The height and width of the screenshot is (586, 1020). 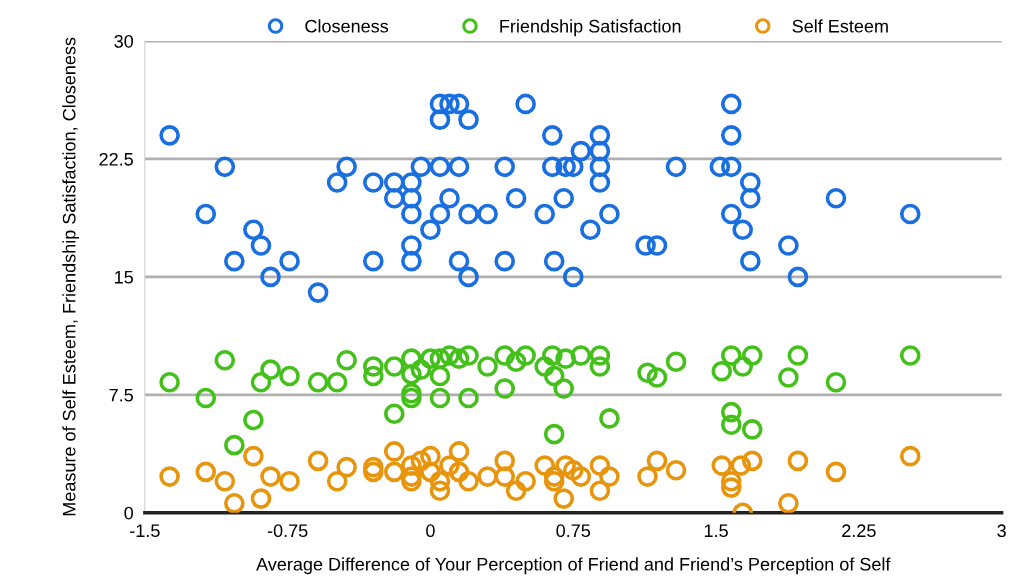 What do you see at coordinates (573, 566) in the screenshot?
I see `x-axis-title: Average Difference of Your Perception of Friend and Friend’s Perception of Self` at bounding box center [573, 566].